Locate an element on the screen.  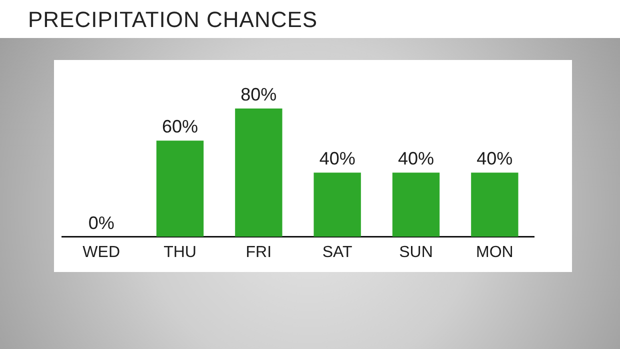
x-tick-label: SUN is located at coordinates (416, 252).